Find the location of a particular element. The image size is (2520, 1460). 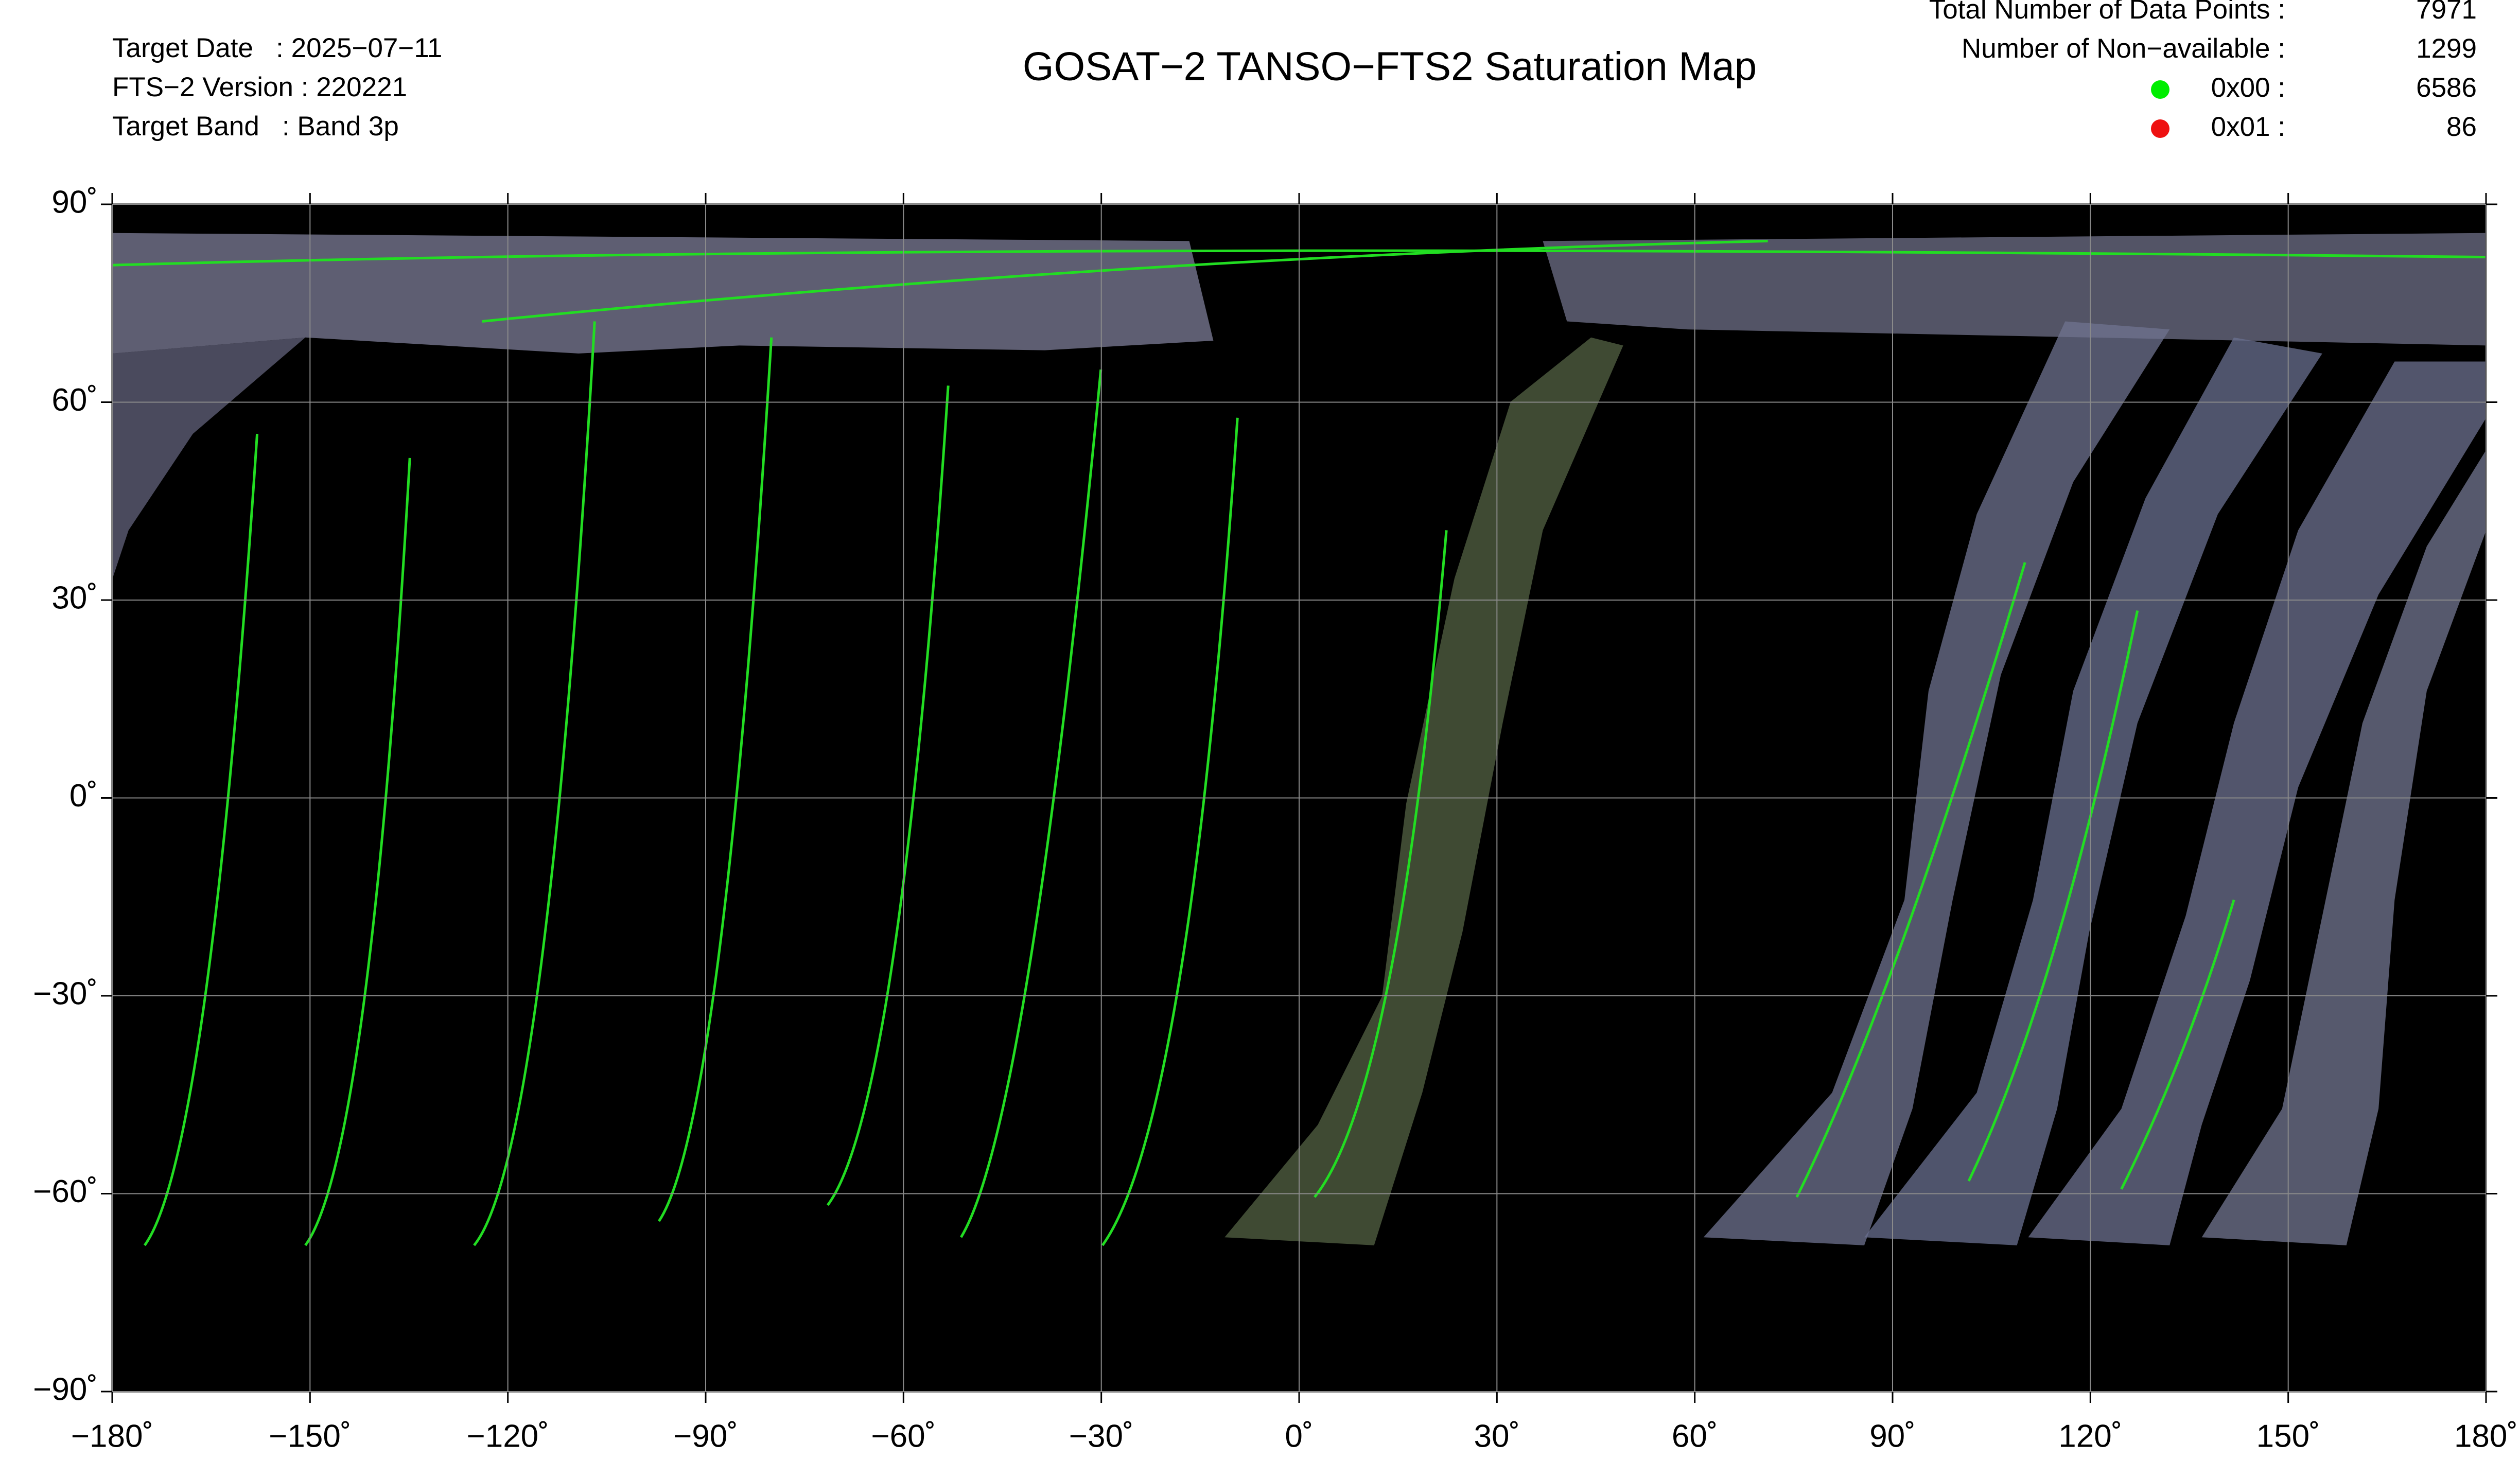

y-tick-label: 60˚ is located at coordinates (74, 400).